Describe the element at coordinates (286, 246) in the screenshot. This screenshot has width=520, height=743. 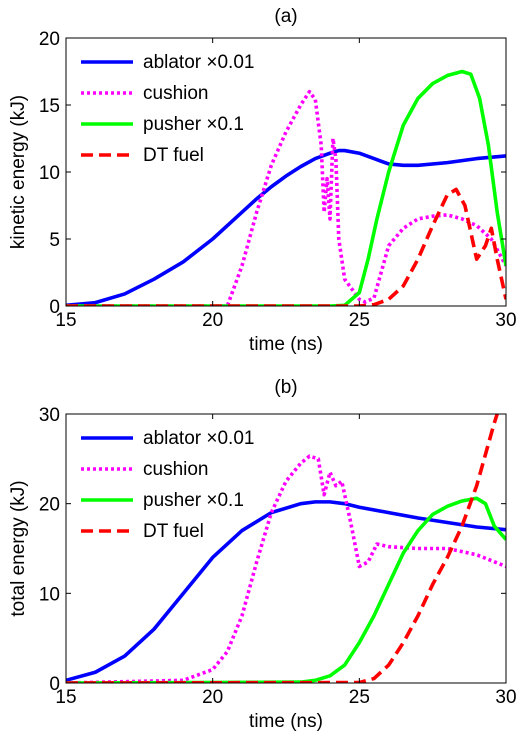
I see `series-line-dt` at that location.